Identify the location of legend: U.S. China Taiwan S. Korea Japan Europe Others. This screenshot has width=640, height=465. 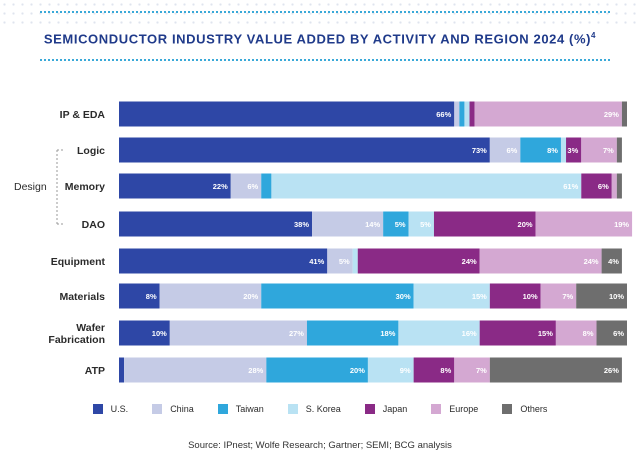
(320, 409).